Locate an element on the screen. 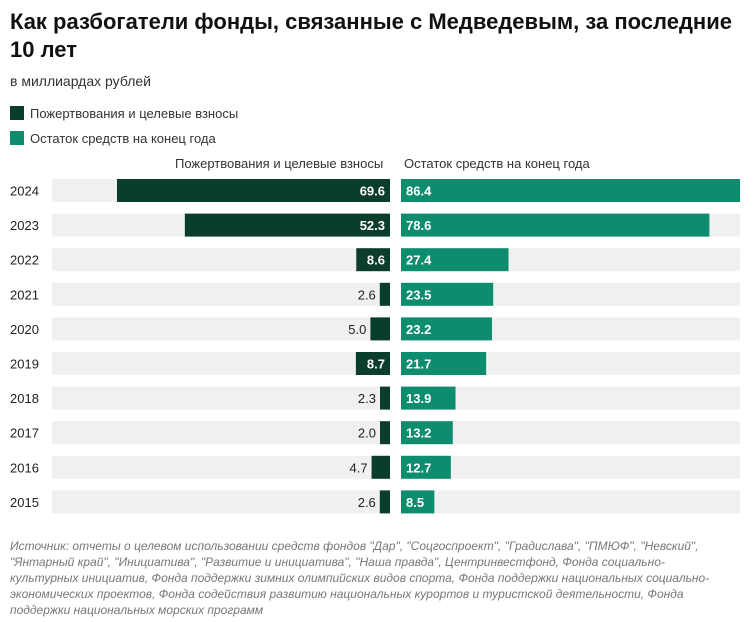  data-label-balance: 13.2 is located at coordinates (418, 433).